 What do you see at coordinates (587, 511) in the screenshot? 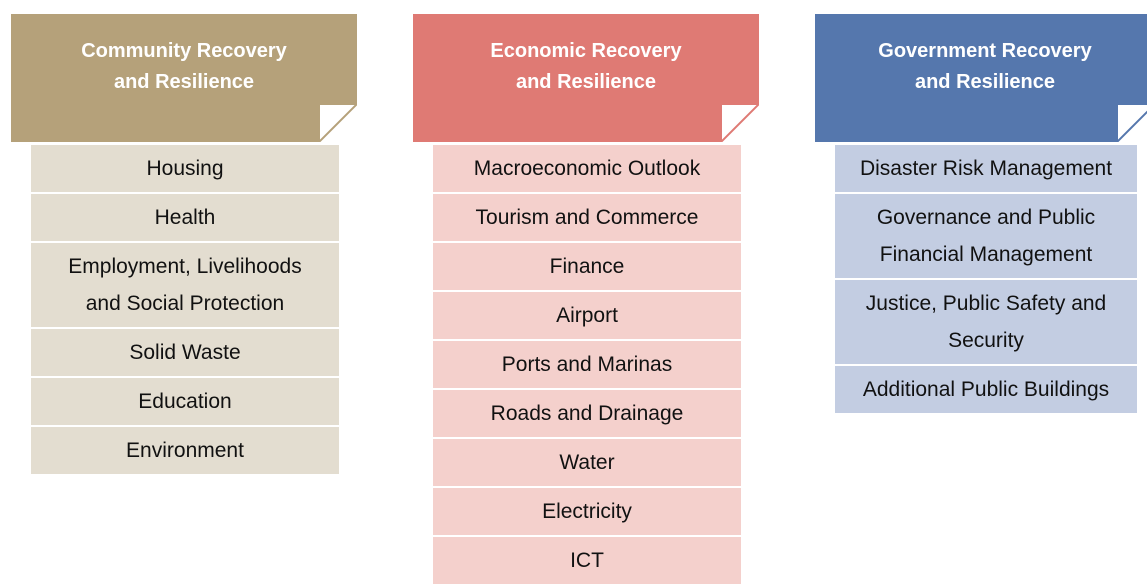
I see `list-item: Electricity` at bounding box center [587, 511].